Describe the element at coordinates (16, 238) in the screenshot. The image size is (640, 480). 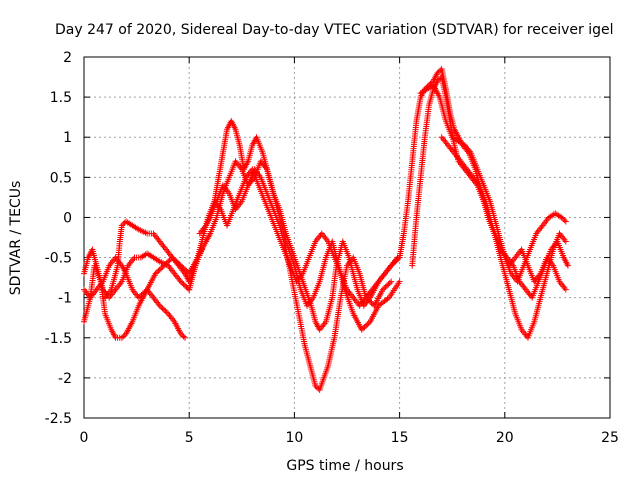
I see `y-axis-label: SDTVAR / TECUs` at that location.